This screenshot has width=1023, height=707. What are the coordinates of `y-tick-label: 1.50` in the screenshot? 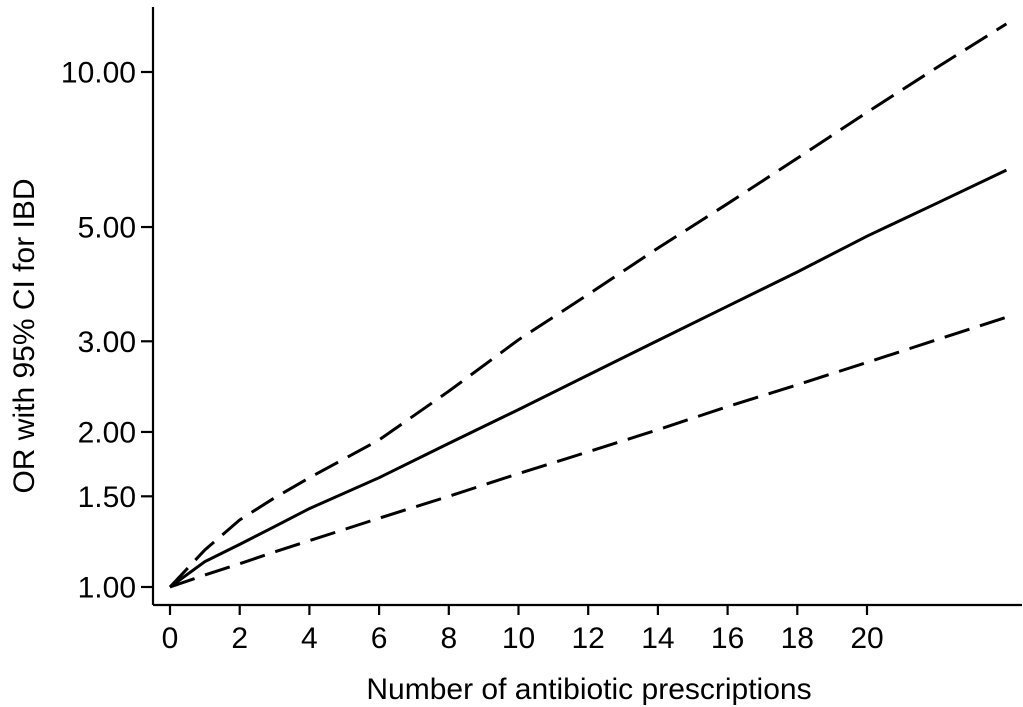 It's located at (107, 497).